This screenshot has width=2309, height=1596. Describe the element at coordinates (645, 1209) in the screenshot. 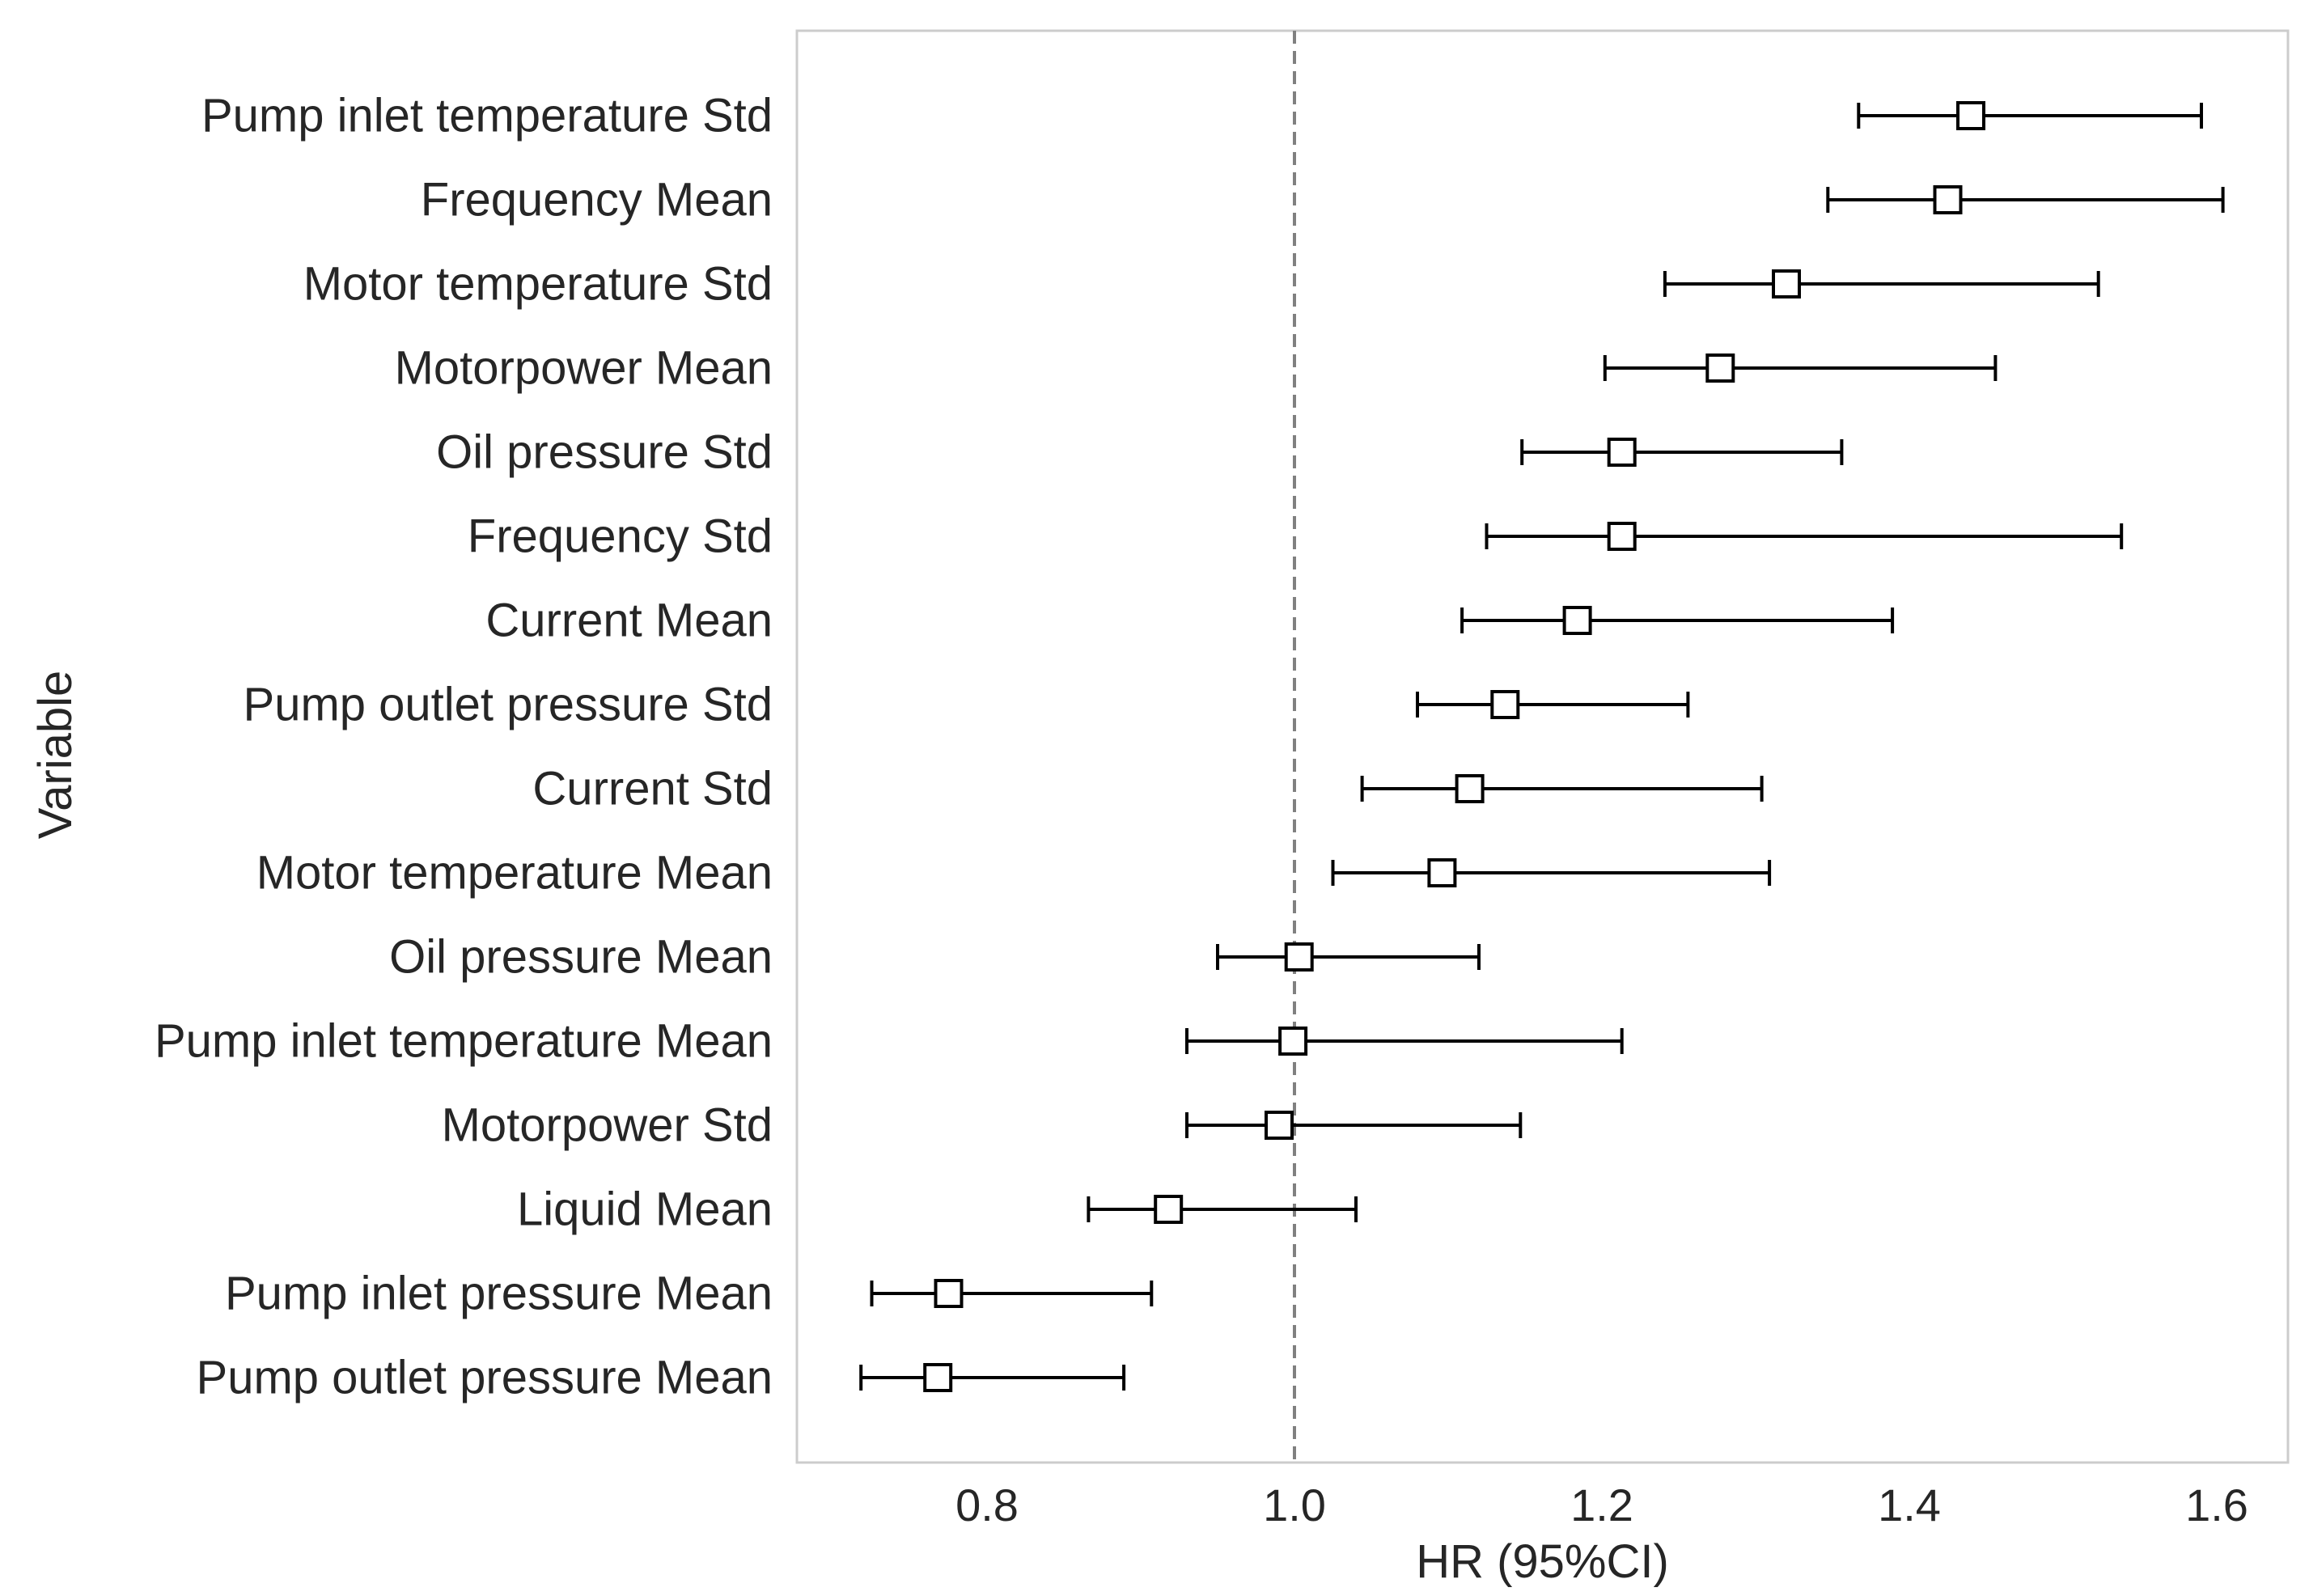

I see `y-tick-label: Liquid Mean` at that location.